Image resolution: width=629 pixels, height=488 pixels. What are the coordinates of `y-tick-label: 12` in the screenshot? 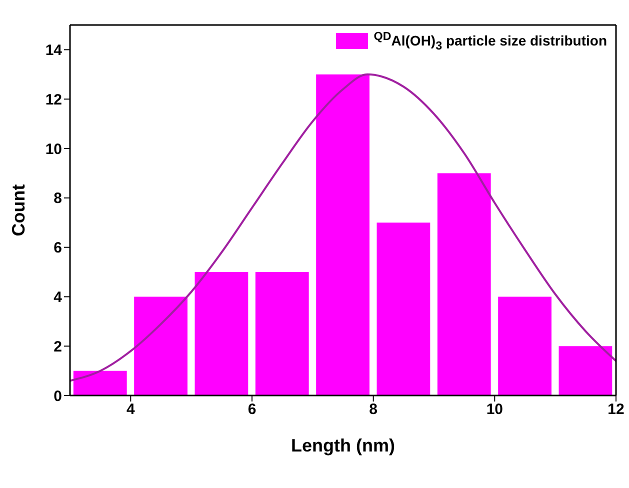 It's located at (53, 99).